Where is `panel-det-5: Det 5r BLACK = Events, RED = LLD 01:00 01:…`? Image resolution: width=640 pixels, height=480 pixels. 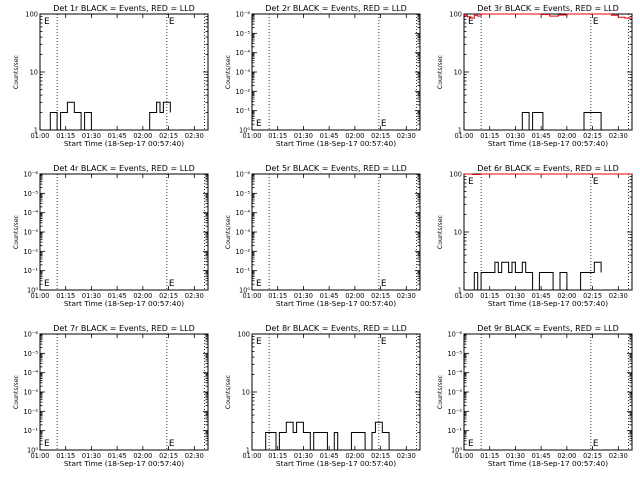
panel-det-5: Det 5r BLACK = Events, RED = LLD 01:00 01:… is located at coordinates (323, 236).